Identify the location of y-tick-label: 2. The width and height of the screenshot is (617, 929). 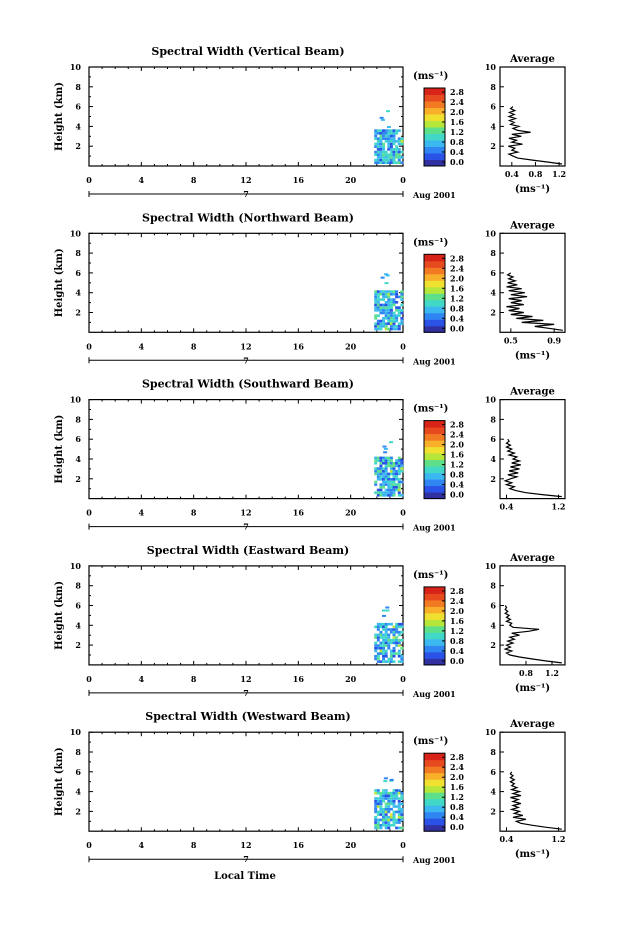
(78, 479).